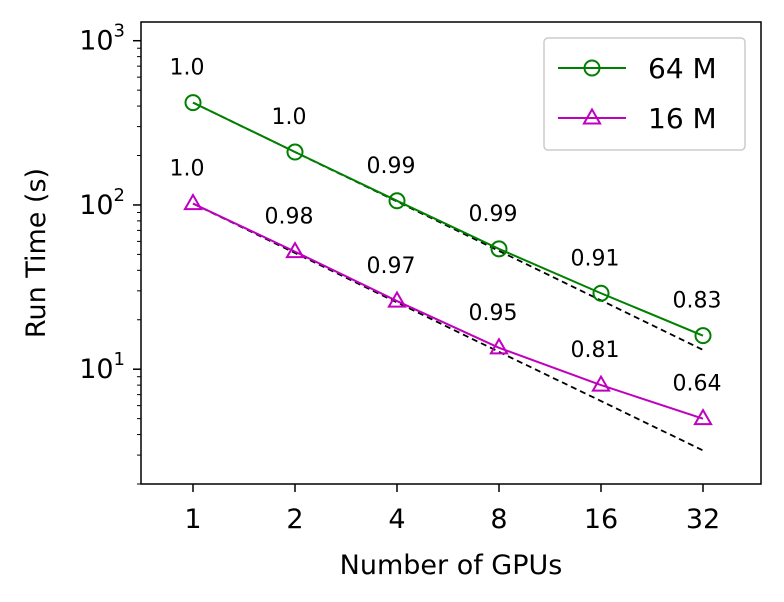 This screenshot has height=602, width=784. I want to click on legend: 64 M 16 M, so click(644, 94).